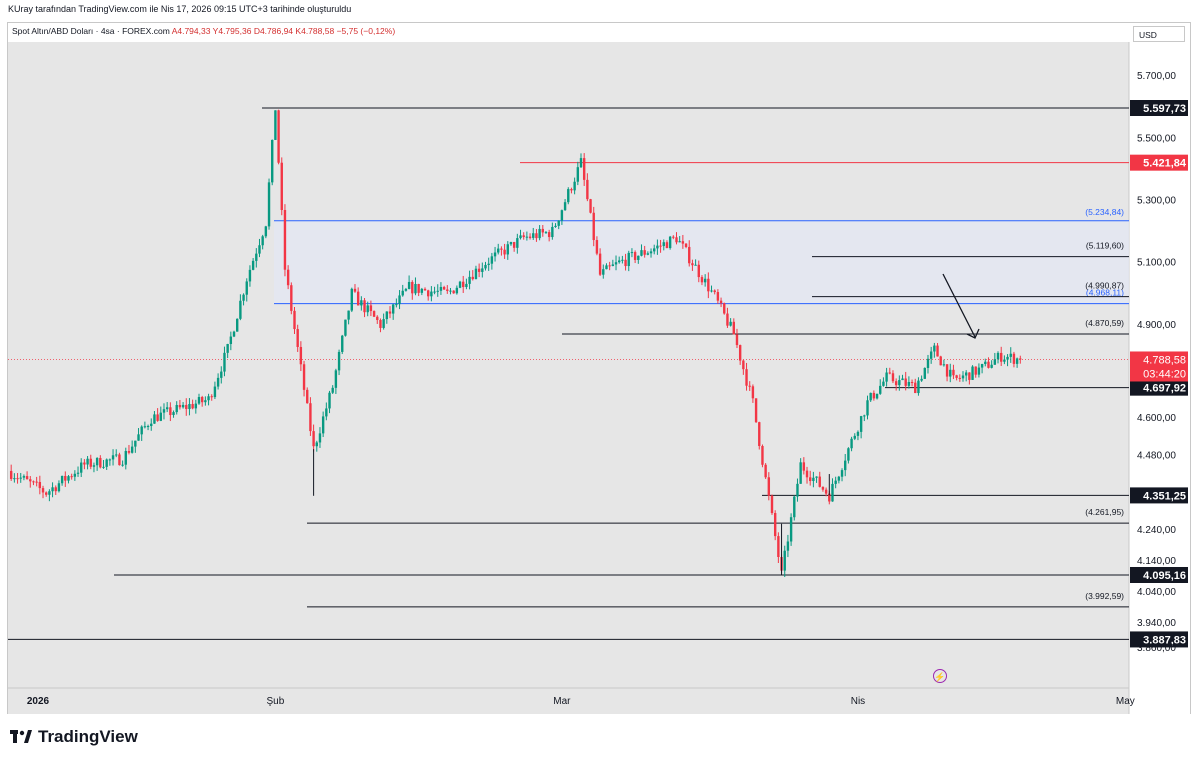 The width and height of the screenshot is (1200, 759). What do you see at coordinates (973, 333) in the screenshot?
I see `arrow-head` at bounding box center [973, 333].